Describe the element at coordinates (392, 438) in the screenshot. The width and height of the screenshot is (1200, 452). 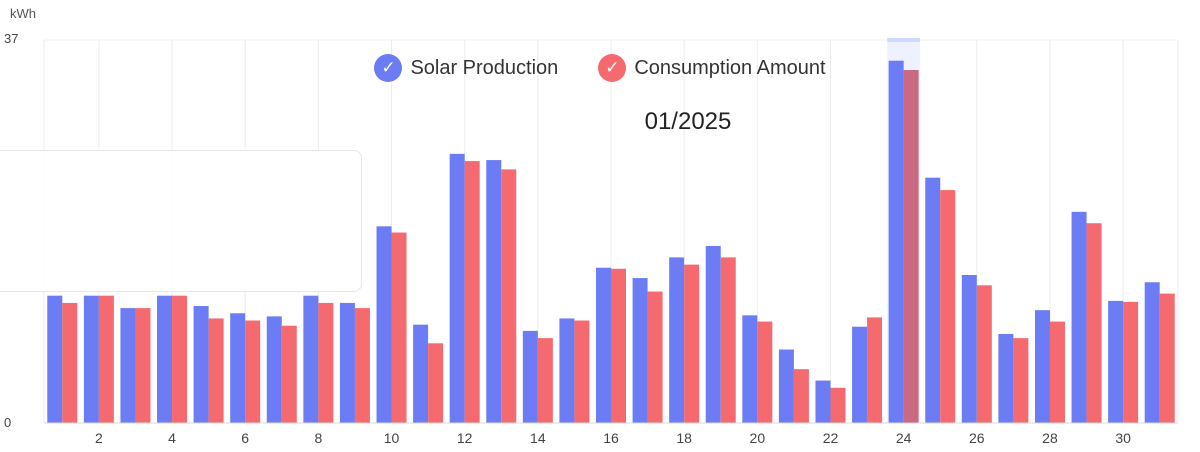
I see `x-tick-label: 10` at that location.